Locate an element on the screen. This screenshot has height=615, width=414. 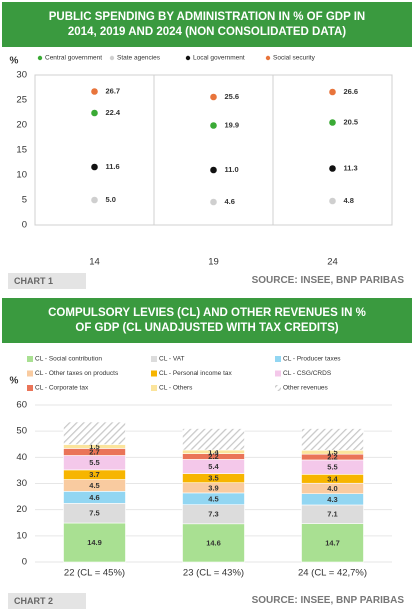
data-label: 14.7 is located at coordinates (332, 542).